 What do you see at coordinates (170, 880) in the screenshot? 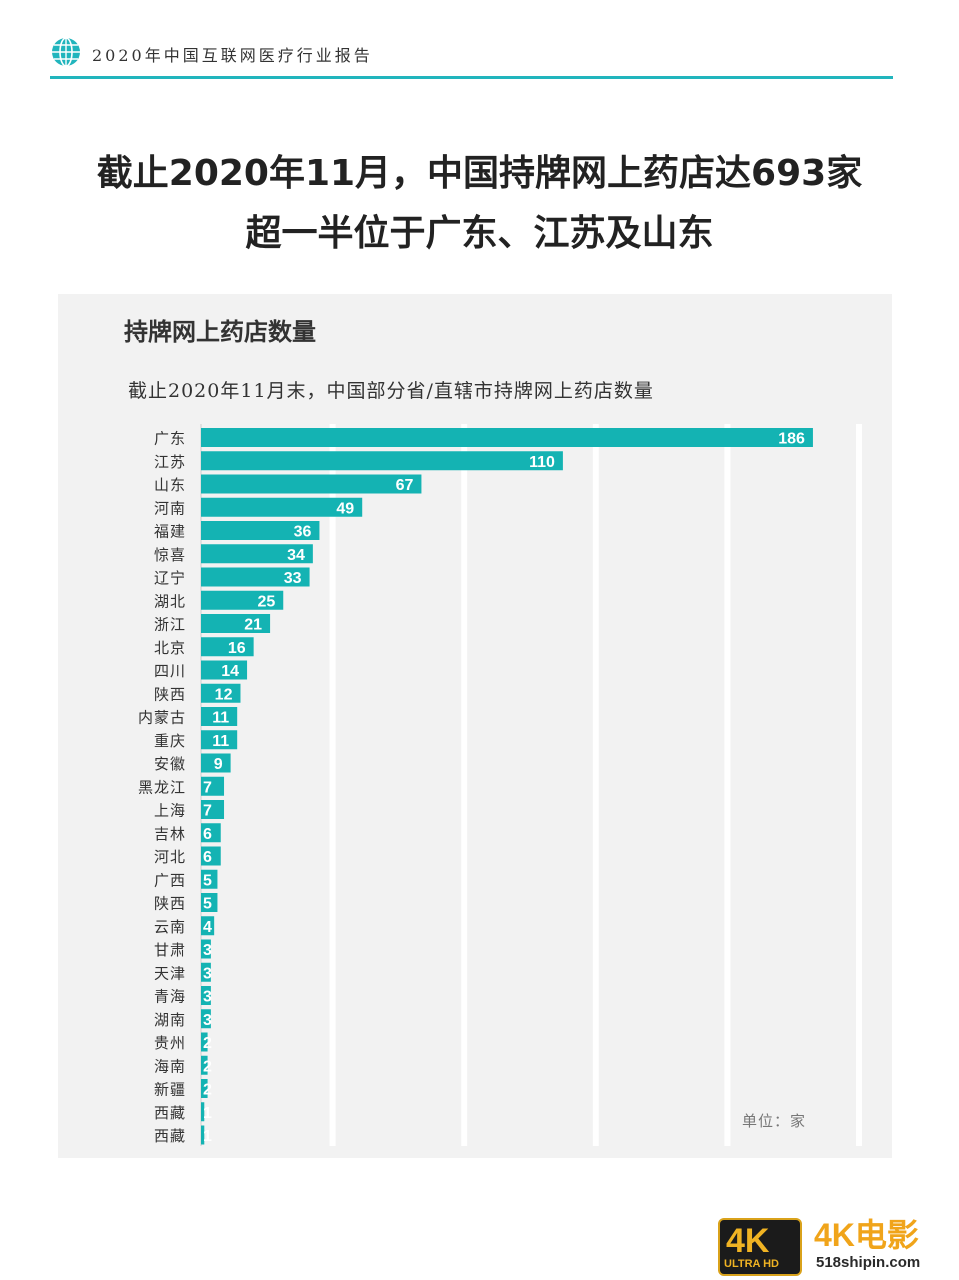
I see `category-label: 广西` at bounding box center [170, 880].